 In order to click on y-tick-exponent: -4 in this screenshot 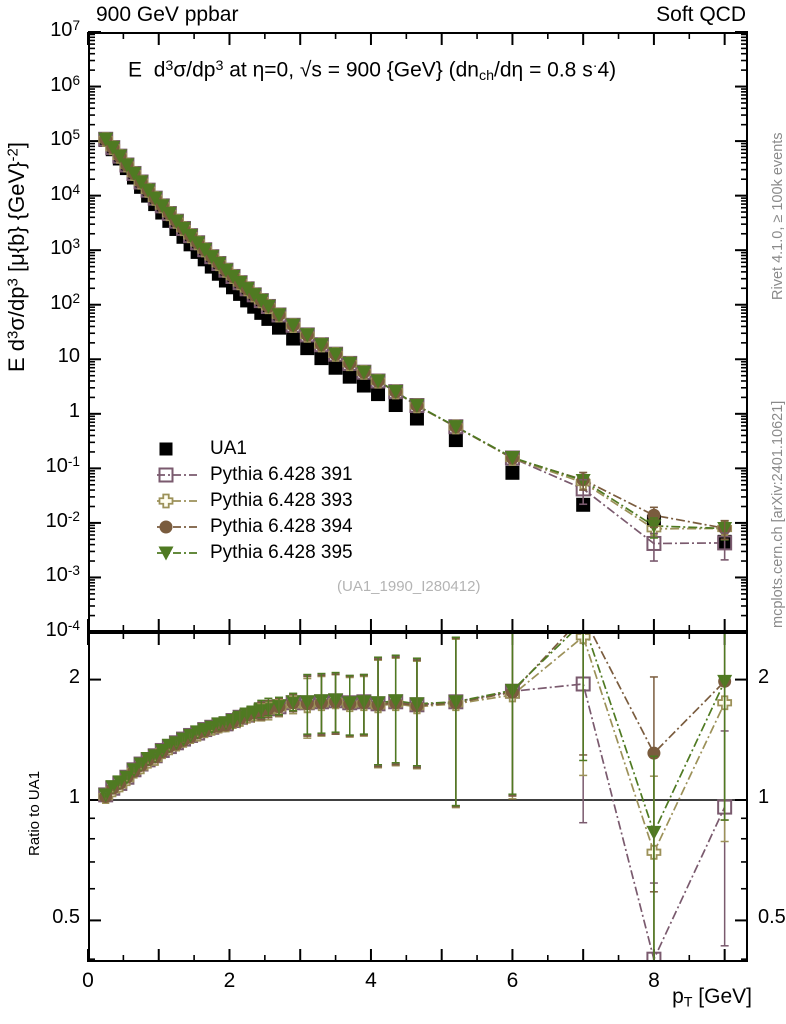, I will do `click(73, 625)`.